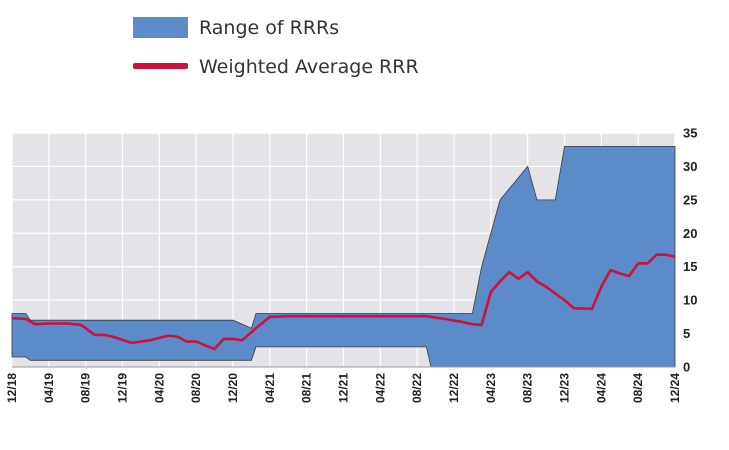  Describe the element at coordinates (159, 388) in the screenshot. I see `x-tick-label: 04/20` at that location.